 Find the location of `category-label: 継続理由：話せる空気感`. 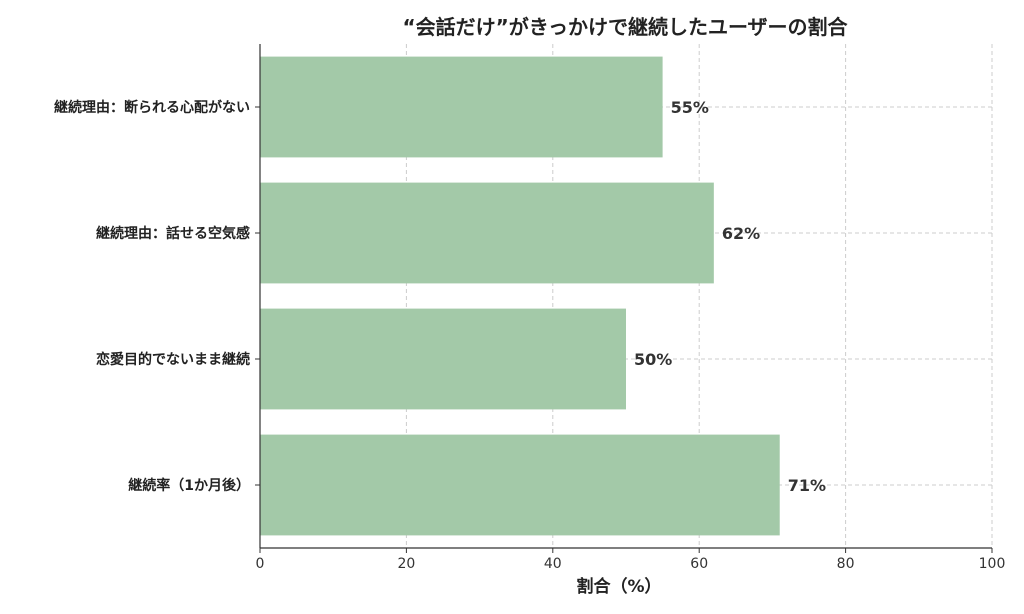

category-label: 継続理由：話せる空気感 is located at coordinates (173, 233).